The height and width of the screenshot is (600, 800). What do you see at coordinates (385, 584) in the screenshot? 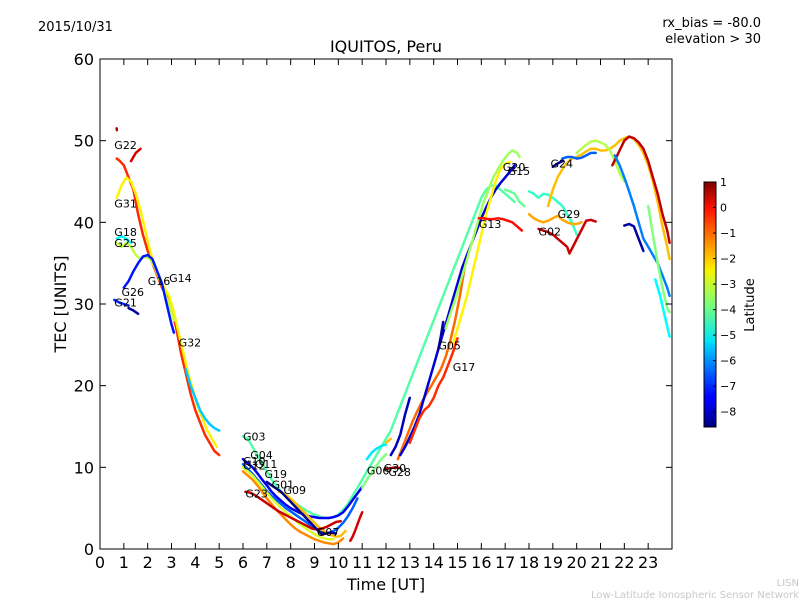
I see `x-axis-label: Time [UT]` at bounding box center [385, 584].